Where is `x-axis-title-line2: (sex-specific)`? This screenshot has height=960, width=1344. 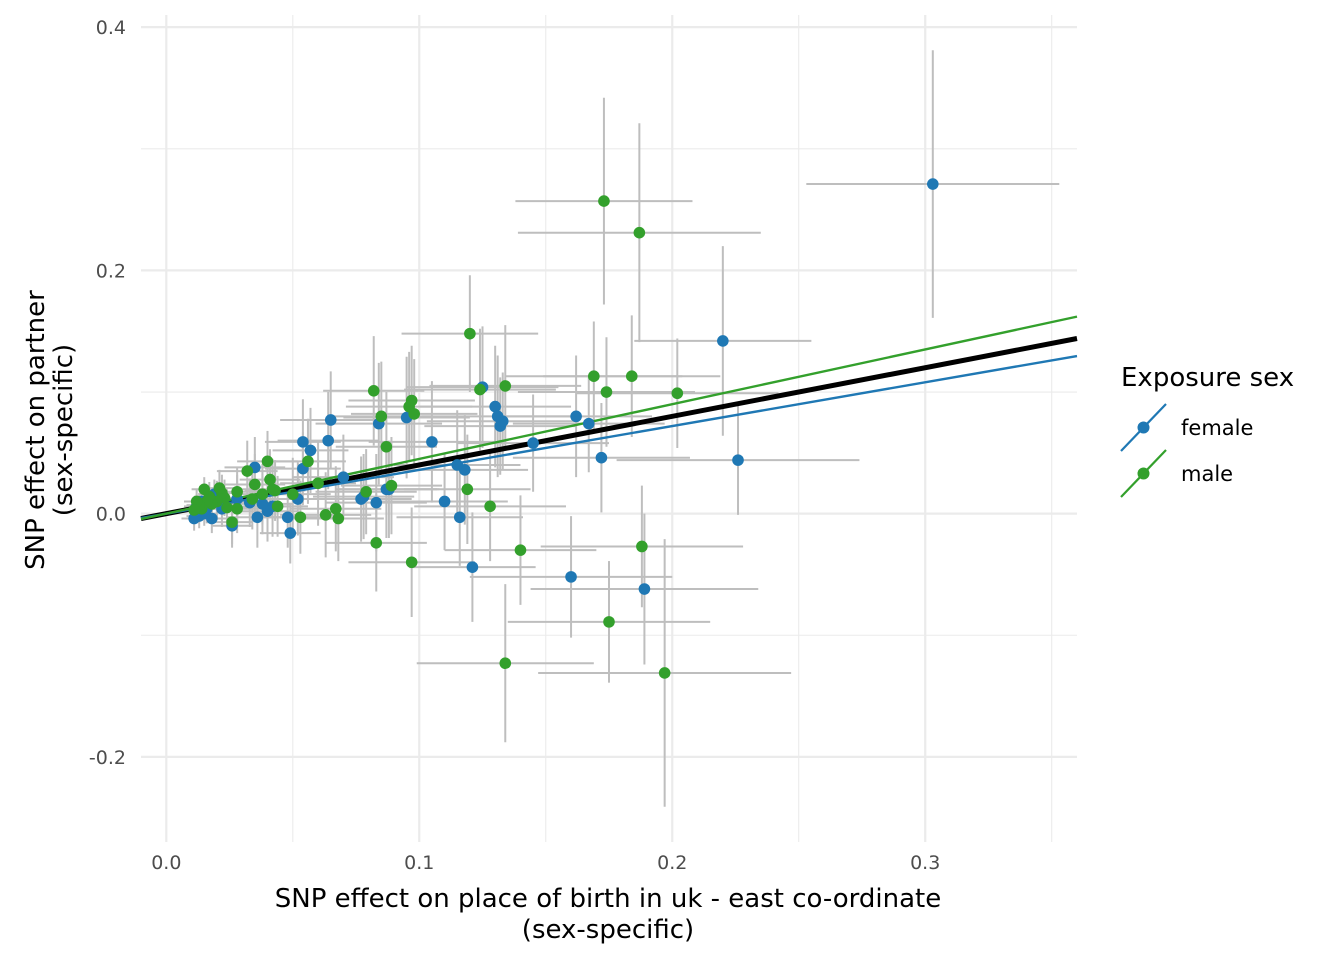 x-axis-title-line2: (sex-specific) is located at coordinates (608, 930).